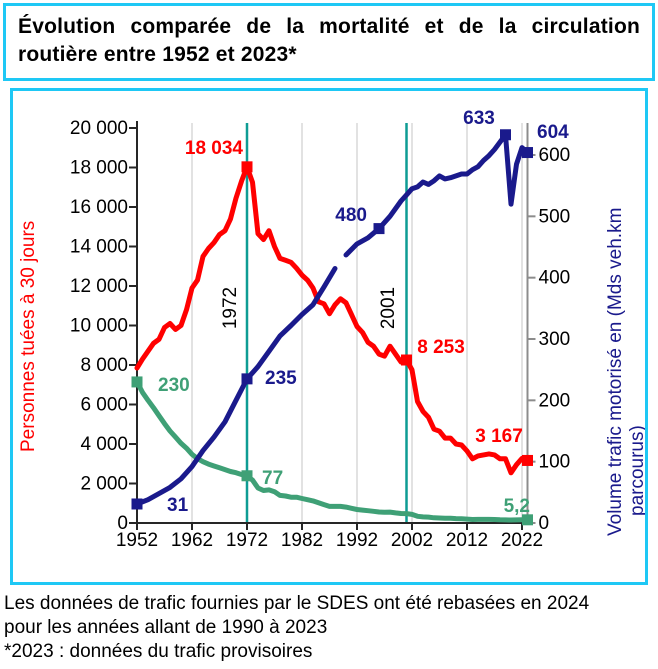 Image resolution: width=658 pixels, height=669 pixels. I want to click on series-traffic-marker-1952, so click(137, 504).